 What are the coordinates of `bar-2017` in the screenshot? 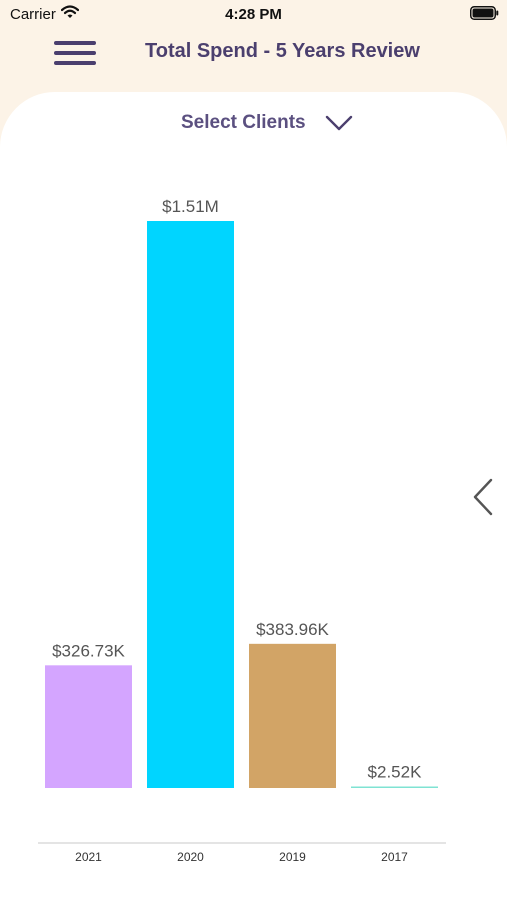 It's located at (394, 787).